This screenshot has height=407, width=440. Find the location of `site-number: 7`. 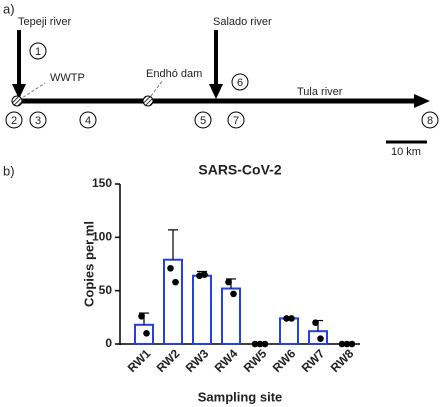

site-number: 7 is located at coordinates (236, 121).